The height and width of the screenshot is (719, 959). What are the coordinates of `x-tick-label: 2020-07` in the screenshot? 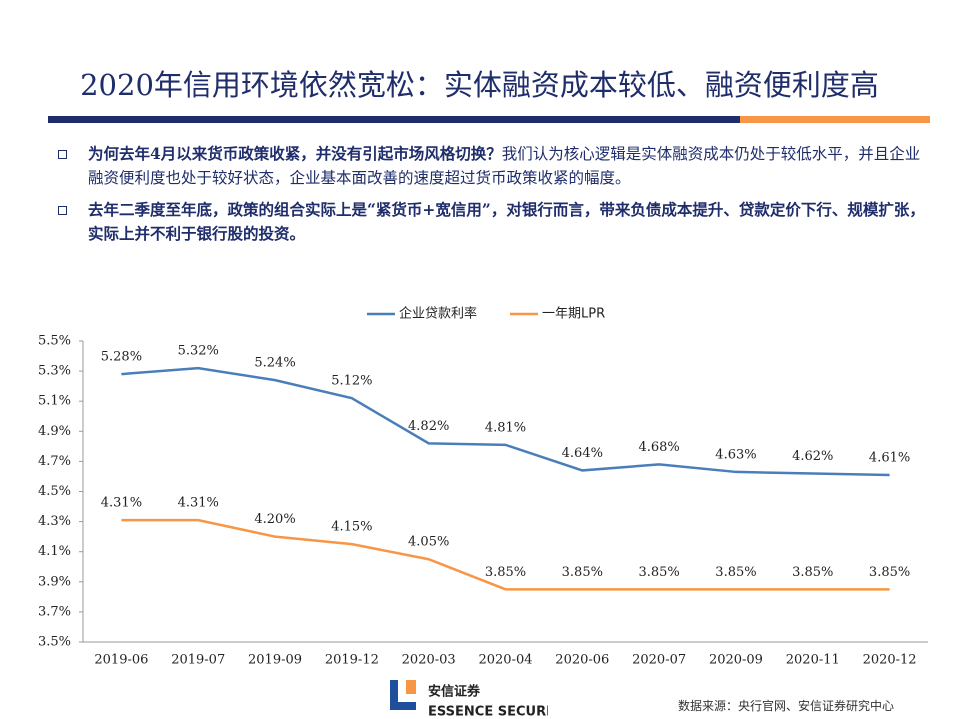 It's located at (659, 660).